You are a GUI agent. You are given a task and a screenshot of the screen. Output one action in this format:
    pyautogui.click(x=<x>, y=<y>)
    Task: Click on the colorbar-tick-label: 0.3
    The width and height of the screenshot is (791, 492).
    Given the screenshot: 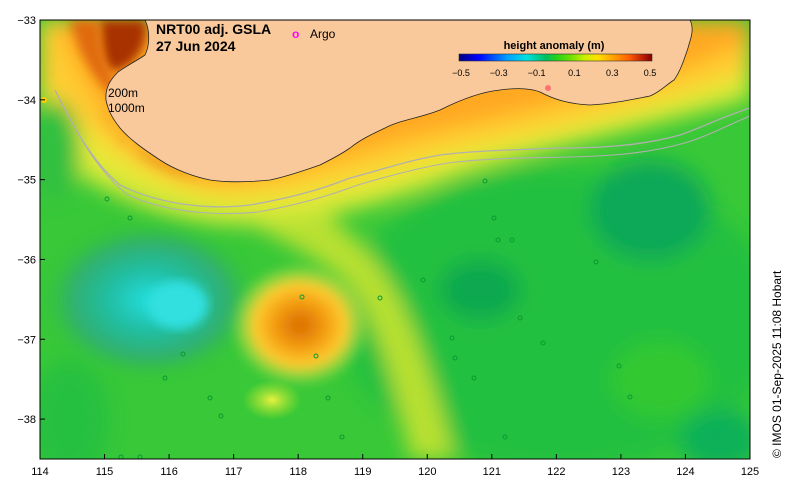 What is the action you would take?
    pyautogui.click(x=612, y=73)
    